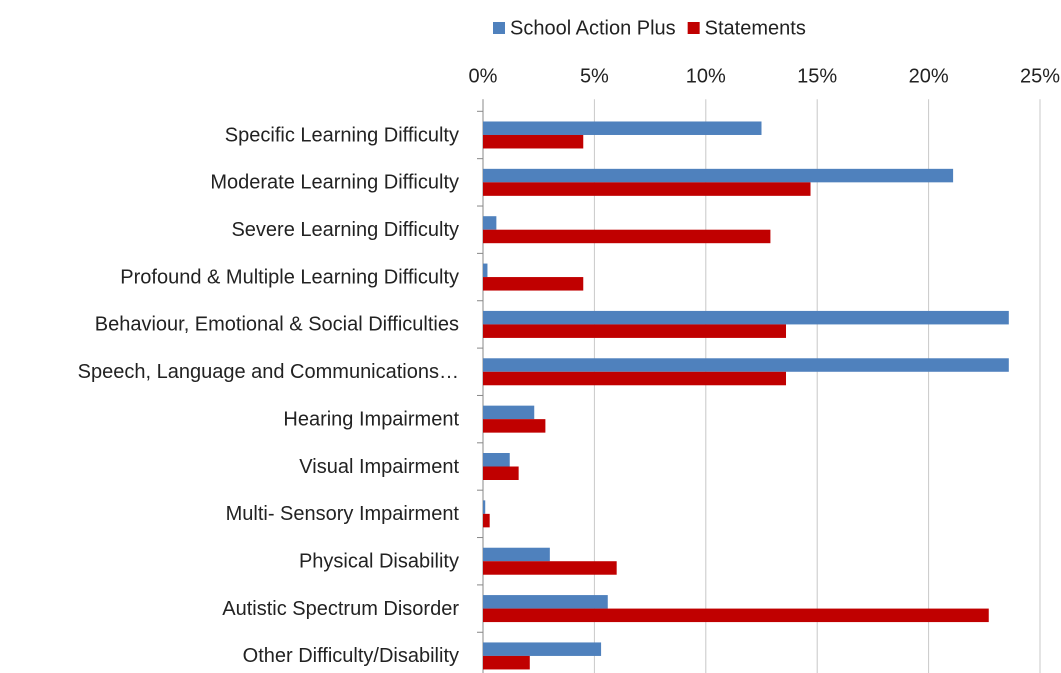  What do you see at coordinates (929, 76) in the screenshot?
I see `x-tick-label: 20%` at bounding box center [929, 76].